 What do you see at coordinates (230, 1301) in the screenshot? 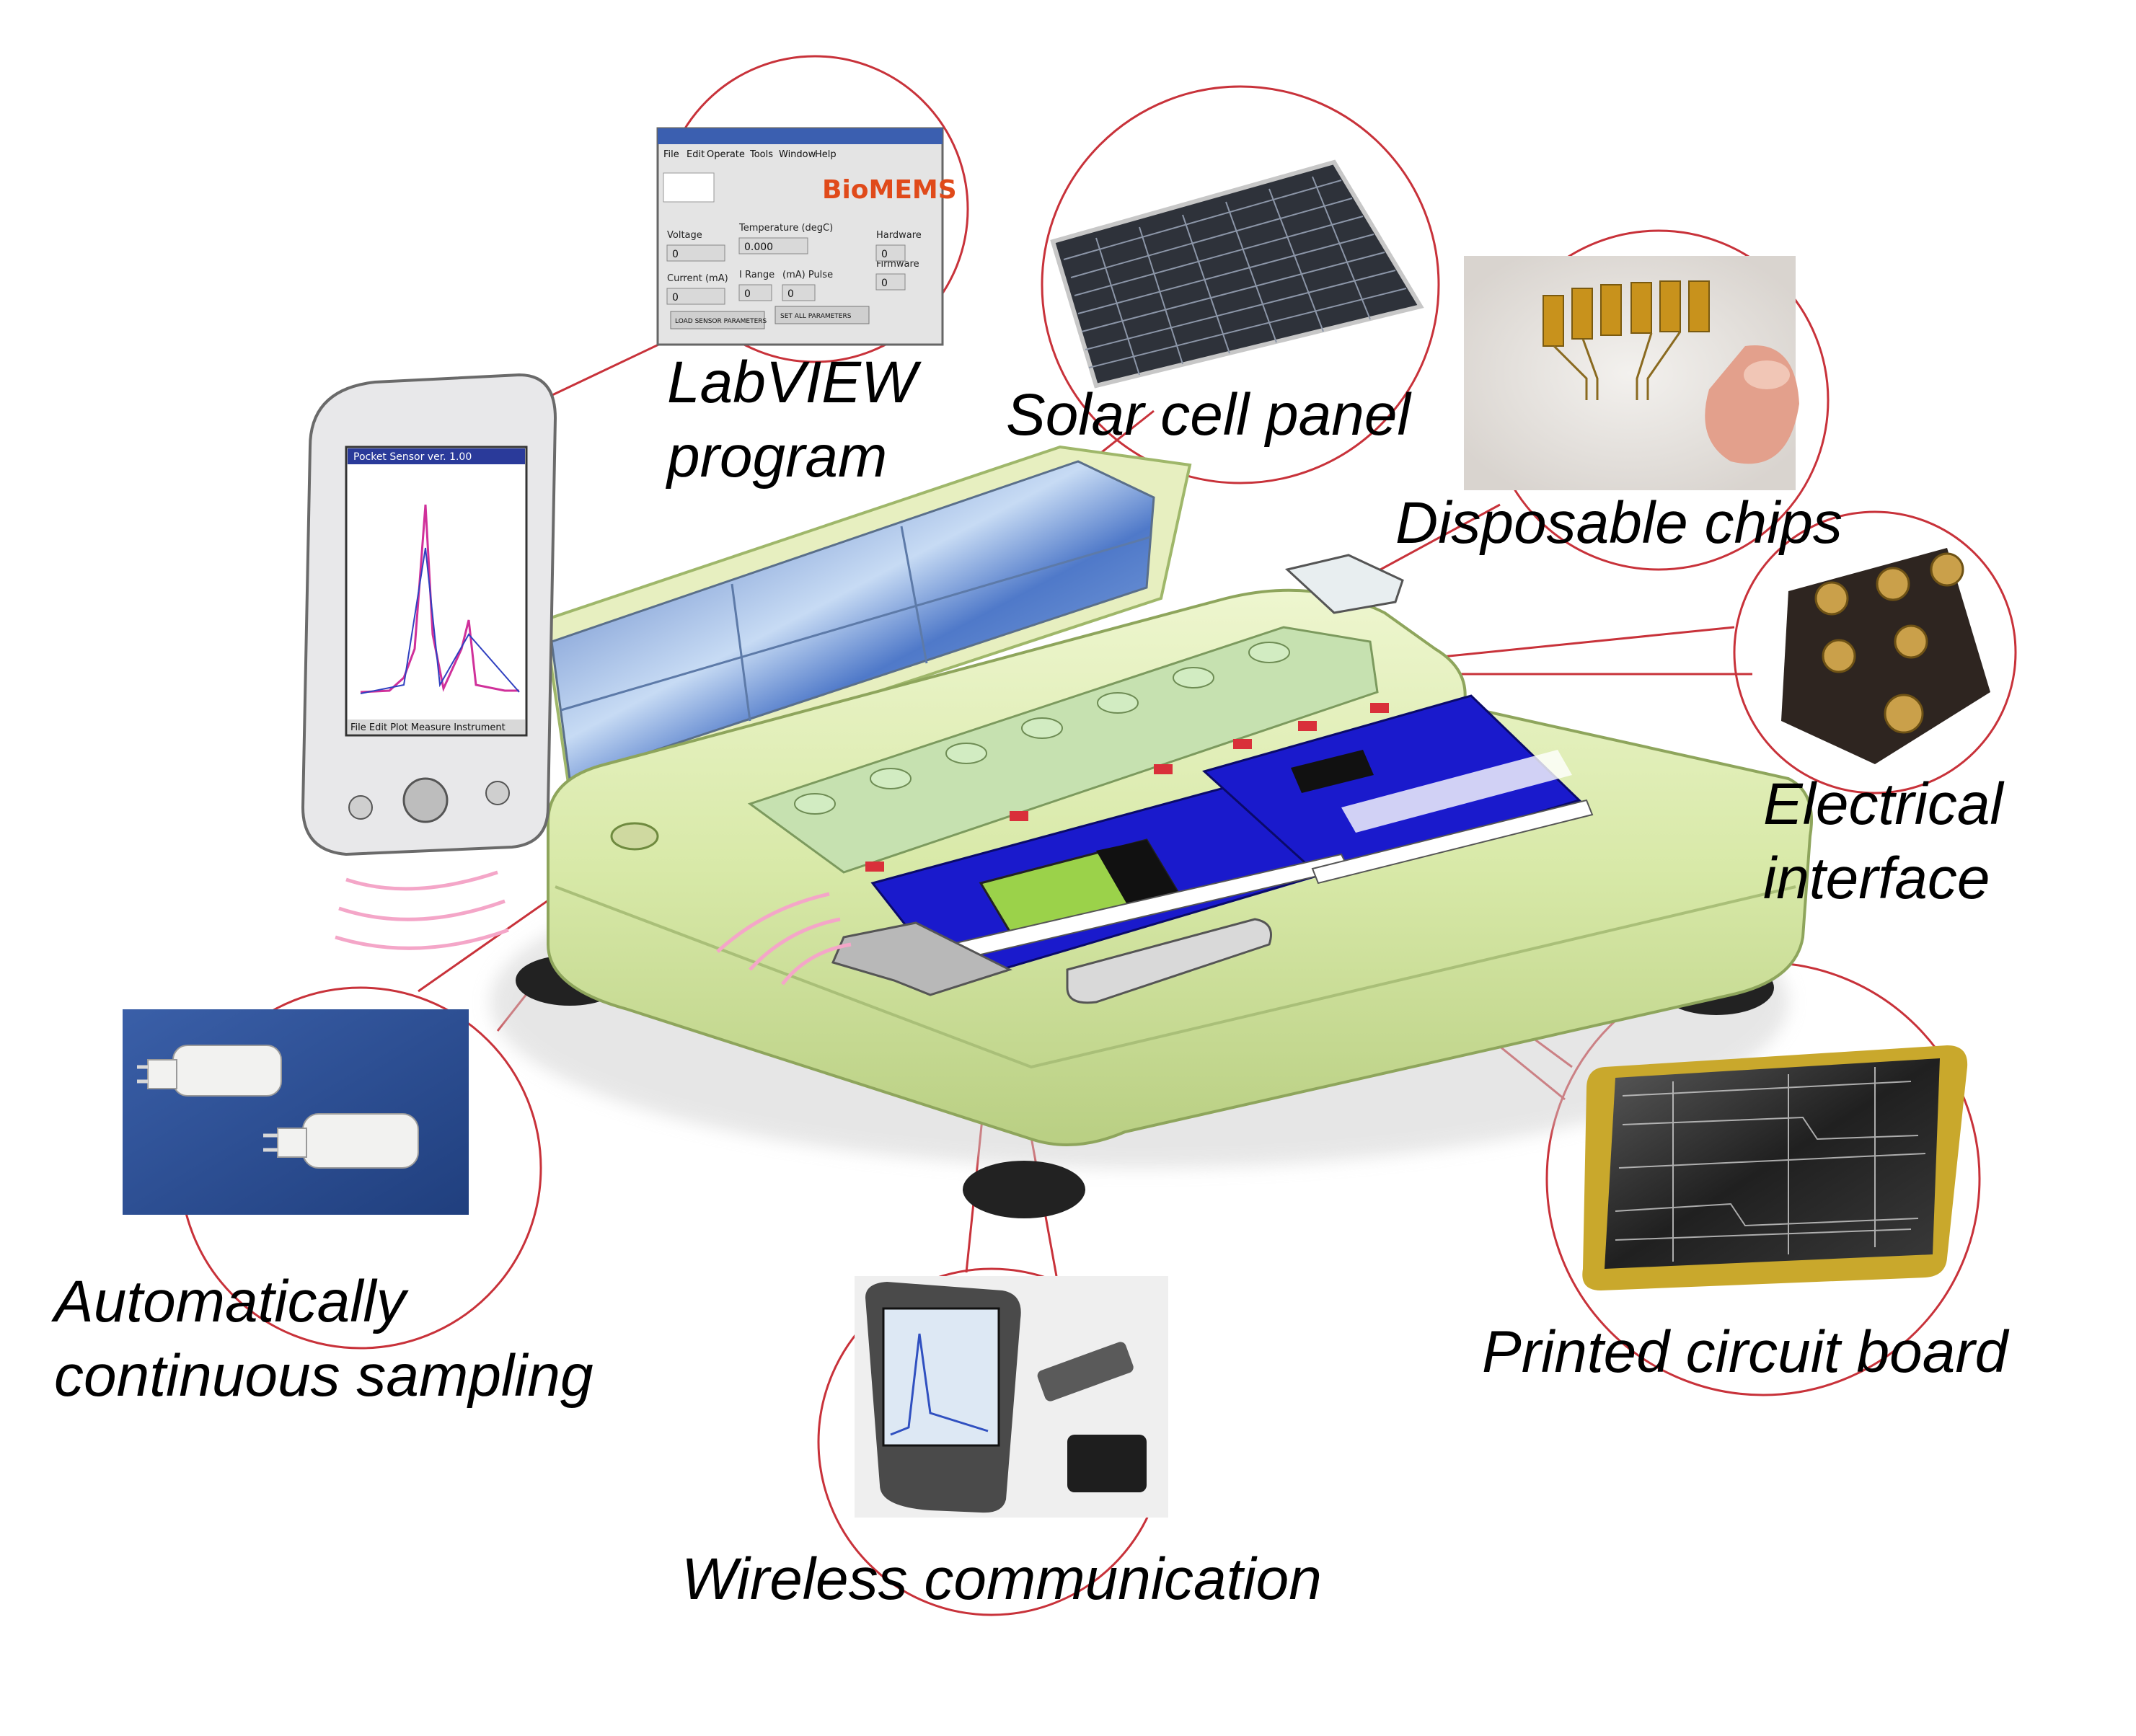
I see `sampling-label-line-1: Automatically` at bounding box center [230, 1301].